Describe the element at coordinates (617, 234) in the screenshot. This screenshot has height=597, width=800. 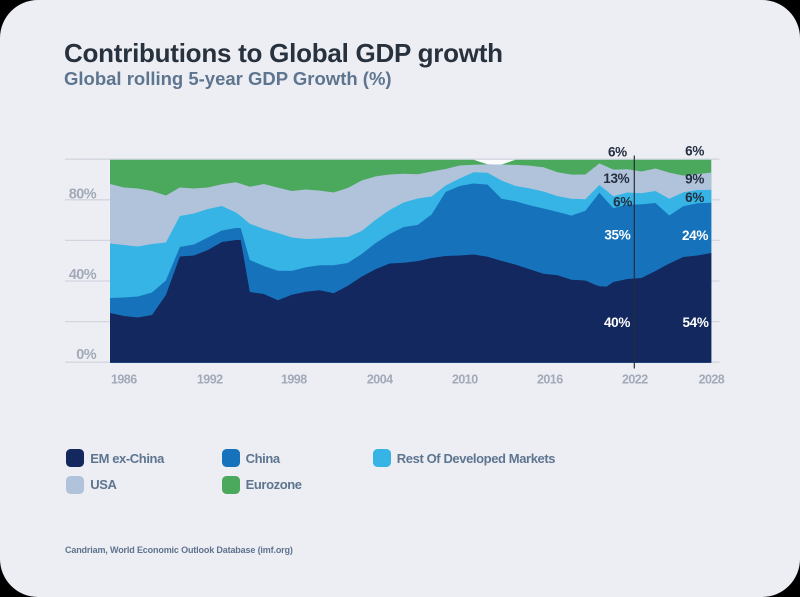
I see `svg-text: 35%` at that location.